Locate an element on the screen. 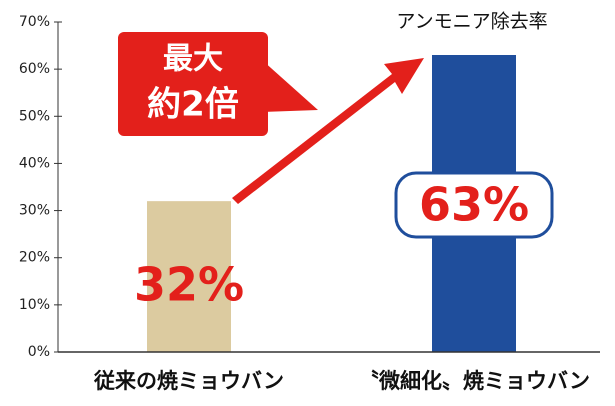 The image size is (615, 406). bar is located at coordinates (189, 276).